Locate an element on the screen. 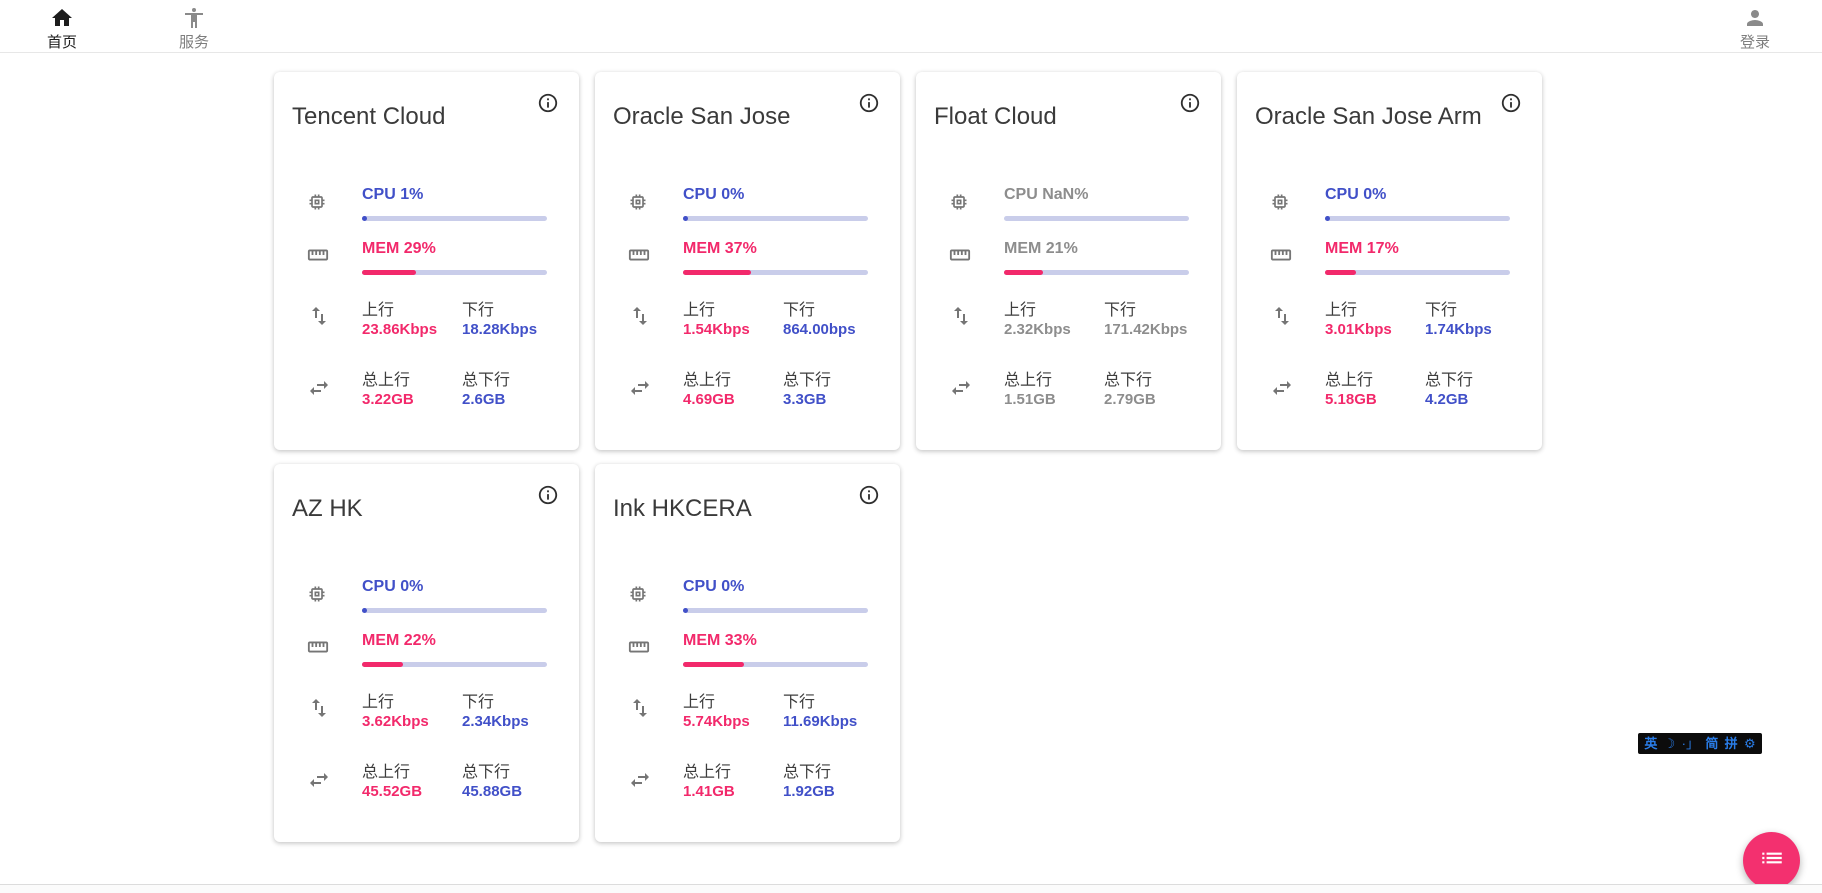  upload-speed-value: 5.74Kbps is located at coordinates (716, 721).